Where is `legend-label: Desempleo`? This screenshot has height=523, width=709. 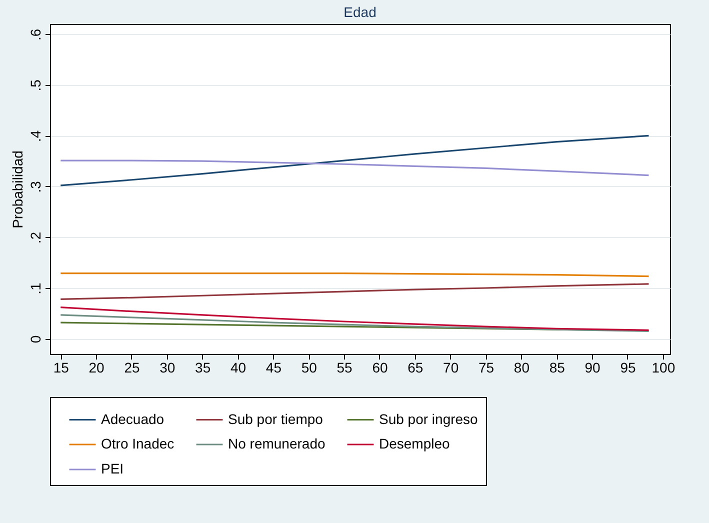
legend-label: Desempleo is located at coordinates (414, 444).